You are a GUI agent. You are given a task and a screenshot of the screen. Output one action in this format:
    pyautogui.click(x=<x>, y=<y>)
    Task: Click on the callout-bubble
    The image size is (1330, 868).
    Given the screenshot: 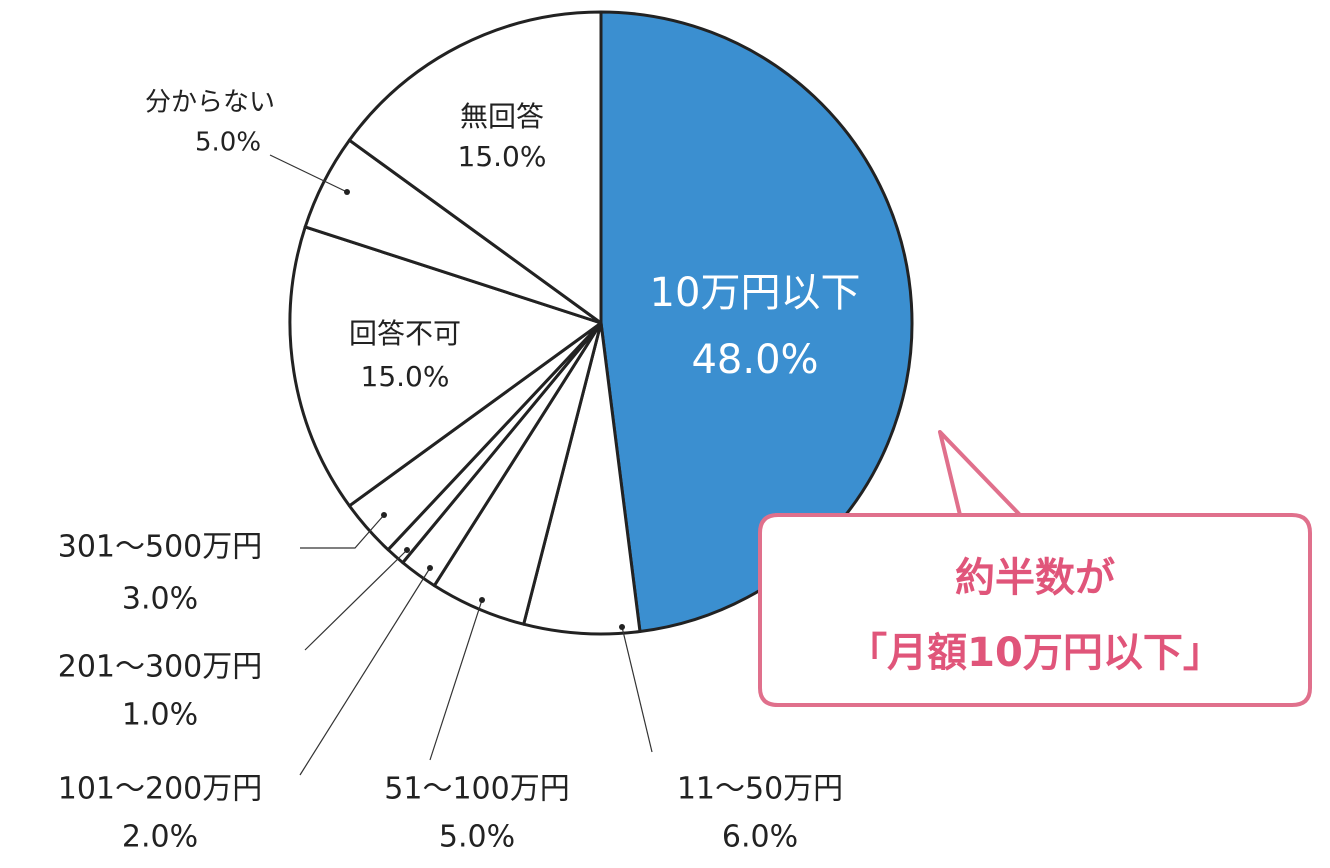 What is the action you would take?
    pyautogui.click(x=1035, y=568)
    